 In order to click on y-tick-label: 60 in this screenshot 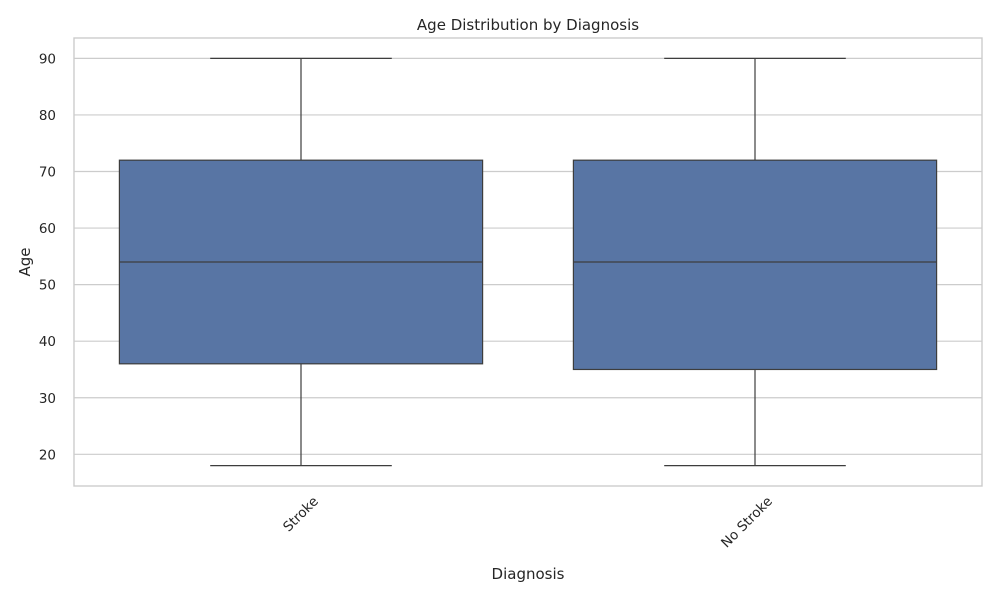, I will do `click(47, 229)`.